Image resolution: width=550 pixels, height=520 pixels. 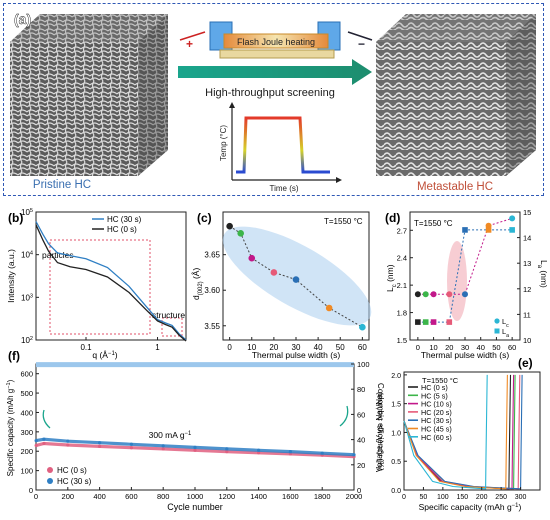 What do you see at coordinates (14, 356) in the screenshot?
I see `panel-f-label: (f)` at bounding box center [14, 356].